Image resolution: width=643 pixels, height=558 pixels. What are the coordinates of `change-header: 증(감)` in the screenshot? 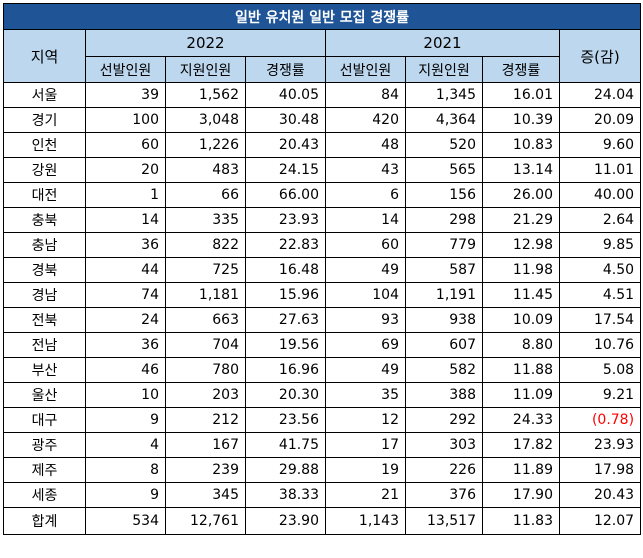 It's located at (600, 56).